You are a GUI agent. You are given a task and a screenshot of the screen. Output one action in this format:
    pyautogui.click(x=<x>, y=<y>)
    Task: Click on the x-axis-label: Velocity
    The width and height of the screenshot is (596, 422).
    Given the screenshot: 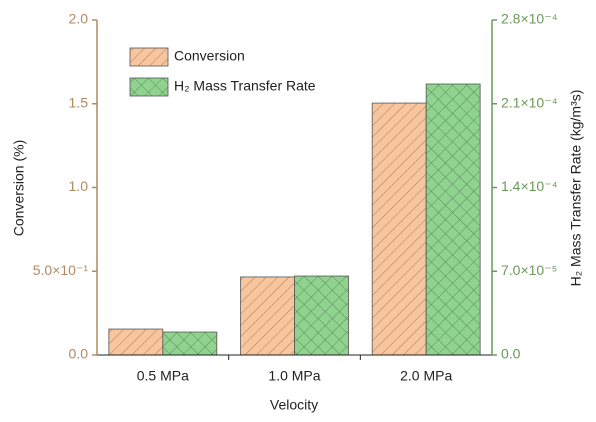 What is the action you would take?
    pyautogui.click(x=294, y=405)
    